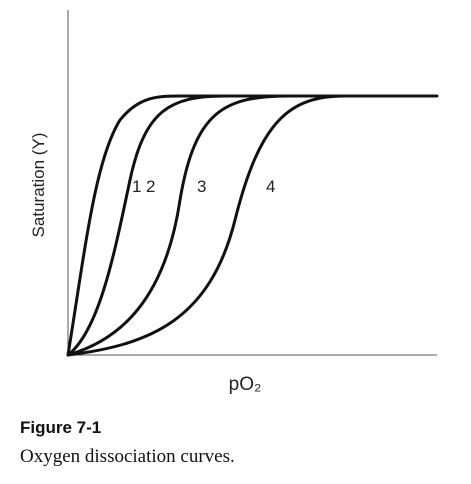 The height and width of the screenshot is (484, 471). Describe the element at coordinates (38, 185) in the screenshot. I see `y-axis-label: Saturation (Y)` at that location.